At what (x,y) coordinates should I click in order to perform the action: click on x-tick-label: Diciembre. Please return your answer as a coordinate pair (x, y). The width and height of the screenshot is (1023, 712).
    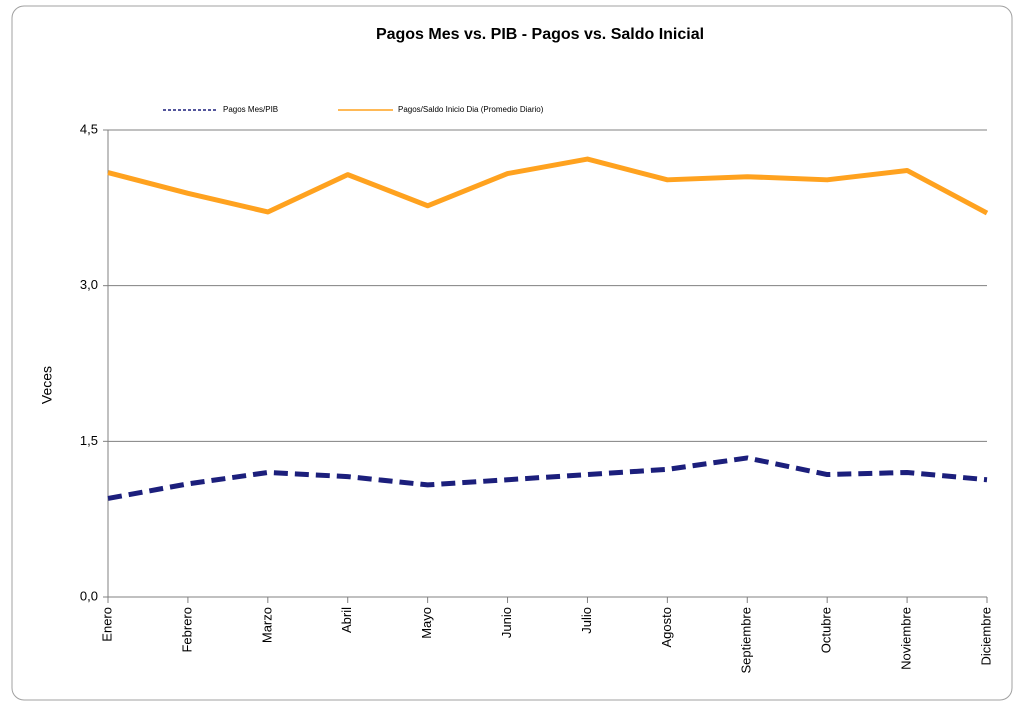
    Looking at the image, I should click on (985, 636).